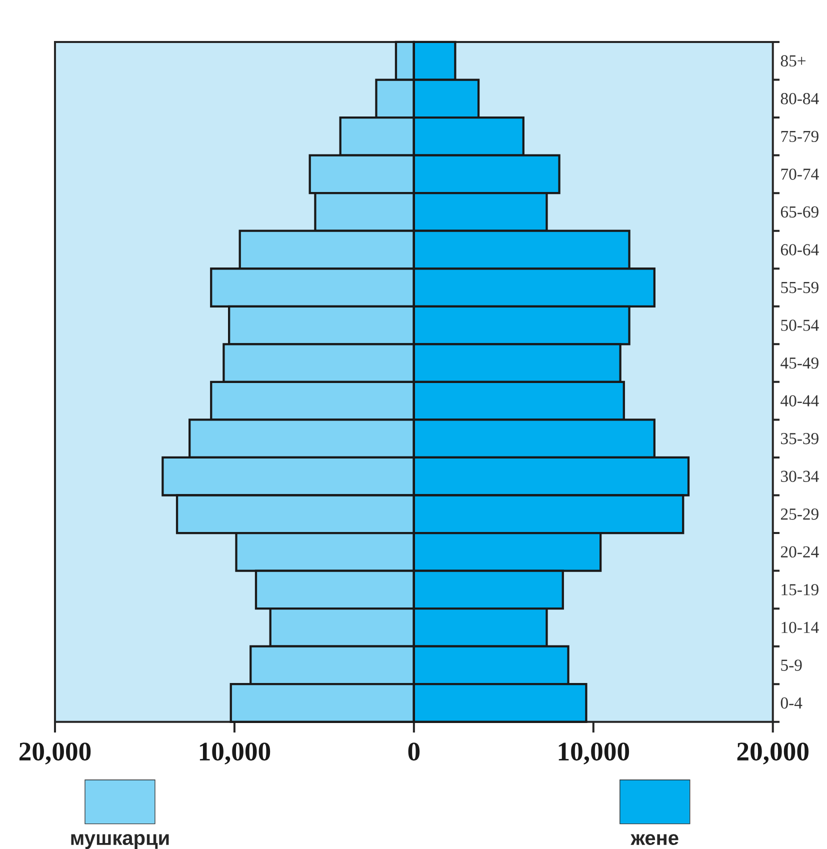 Image resolution: width=827 pixels, height=849 pixels. I want to click on y-tick-label: 50-54, so click(800, 325).